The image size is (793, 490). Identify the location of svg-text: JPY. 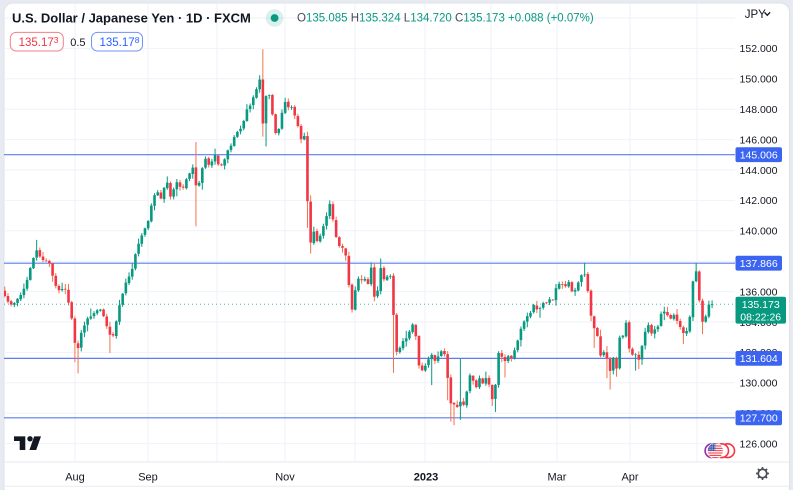
(755, 15).